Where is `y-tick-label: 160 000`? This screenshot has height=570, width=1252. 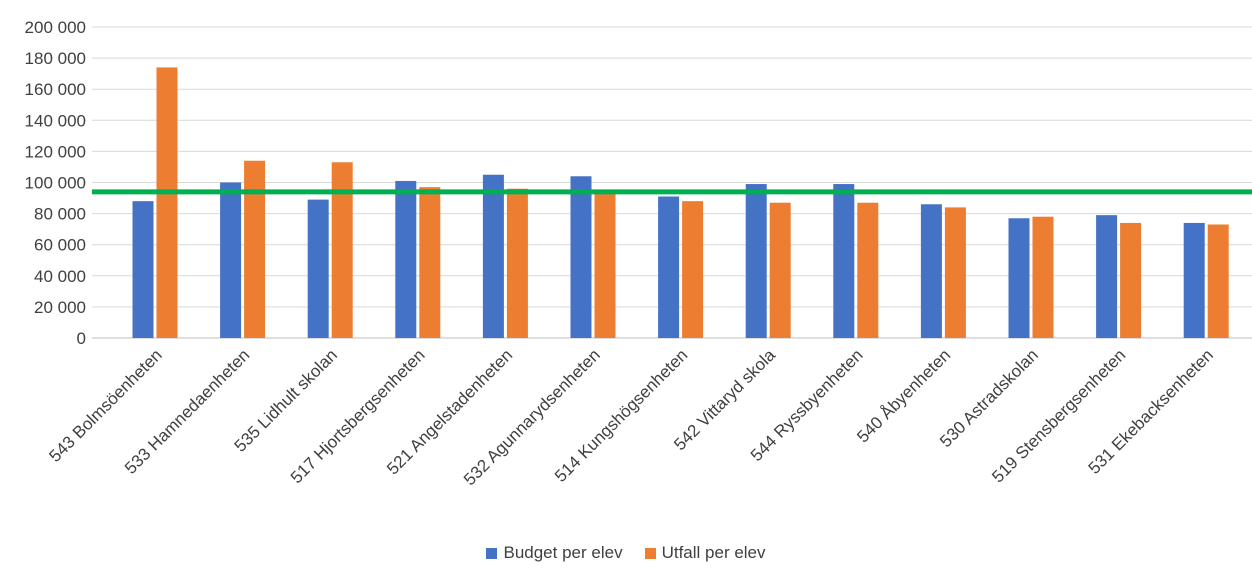
y-tick-label: 160 000 is located at coordinates (55, 89).